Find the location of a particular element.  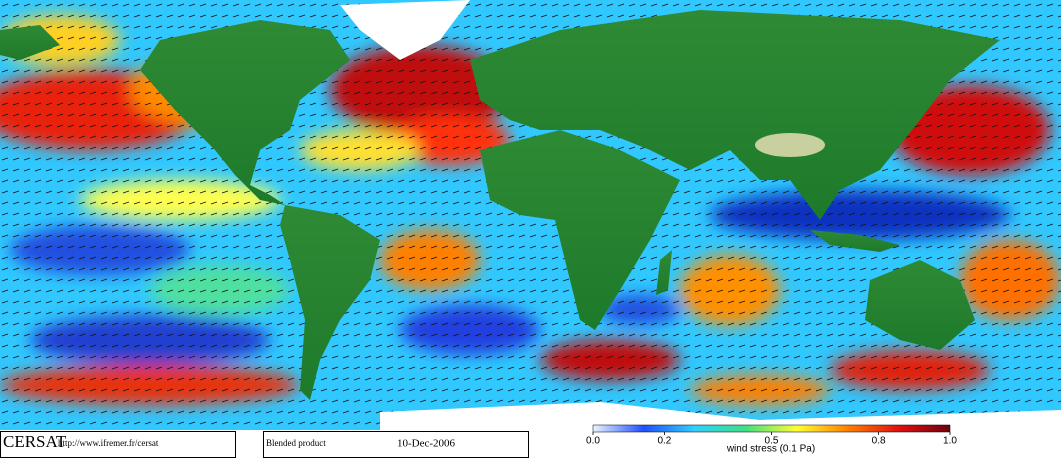

colorbar-tick-label: 0.0 is located at coordinates (593, 441).